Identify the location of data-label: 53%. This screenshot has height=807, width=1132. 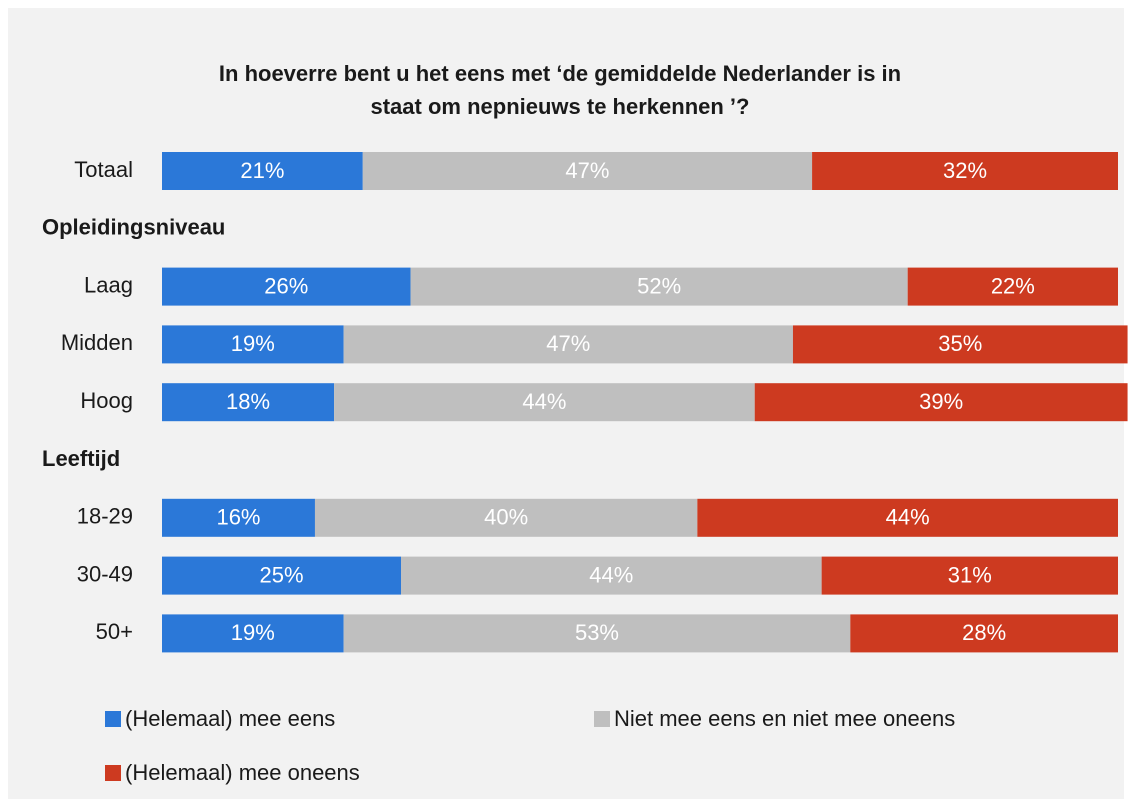
(597, 632).